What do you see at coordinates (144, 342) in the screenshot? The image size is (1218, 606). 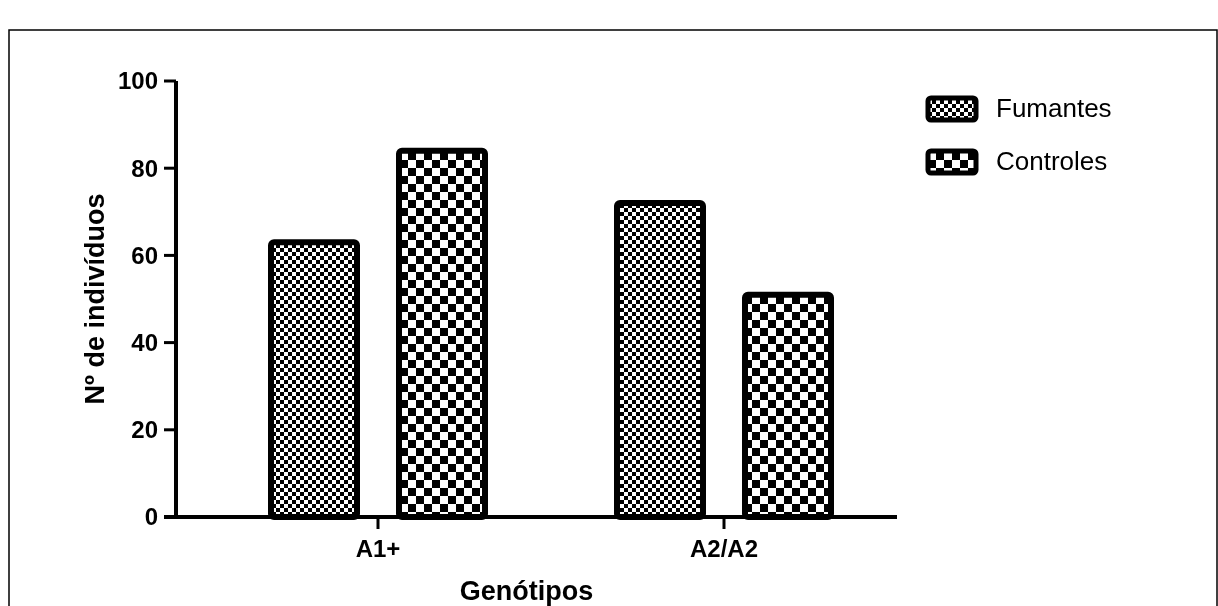 I see `y-tick-label: 40` at bounding box center [144, 342].